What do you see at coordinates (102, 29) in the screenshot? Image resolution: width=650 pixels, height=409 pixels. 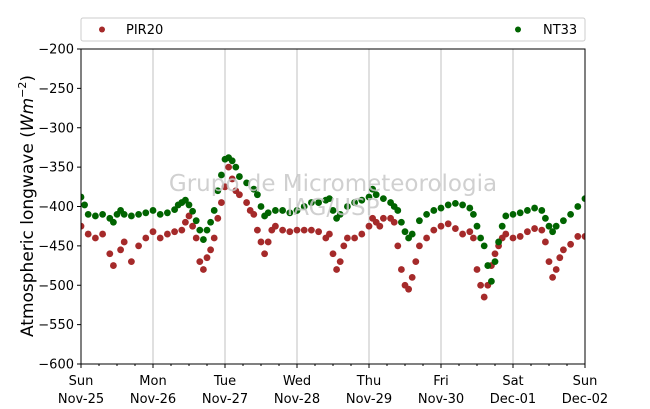 I see `legend-marker-pir20` at bounding box center [102, 29].